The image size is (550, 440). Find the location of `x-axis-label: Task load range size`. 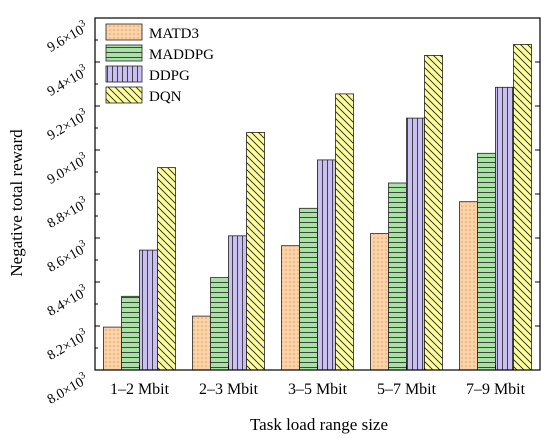

x-axis-label: Task load range size is located at coordinates (319, 424).